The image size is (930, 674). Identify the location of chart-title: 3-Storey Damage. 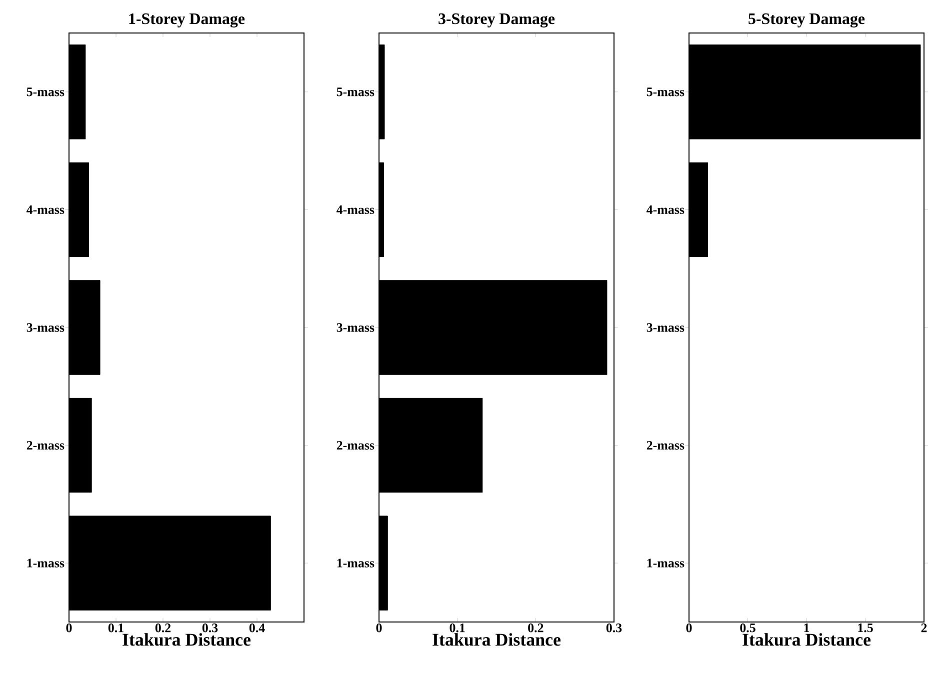
(496, 20).